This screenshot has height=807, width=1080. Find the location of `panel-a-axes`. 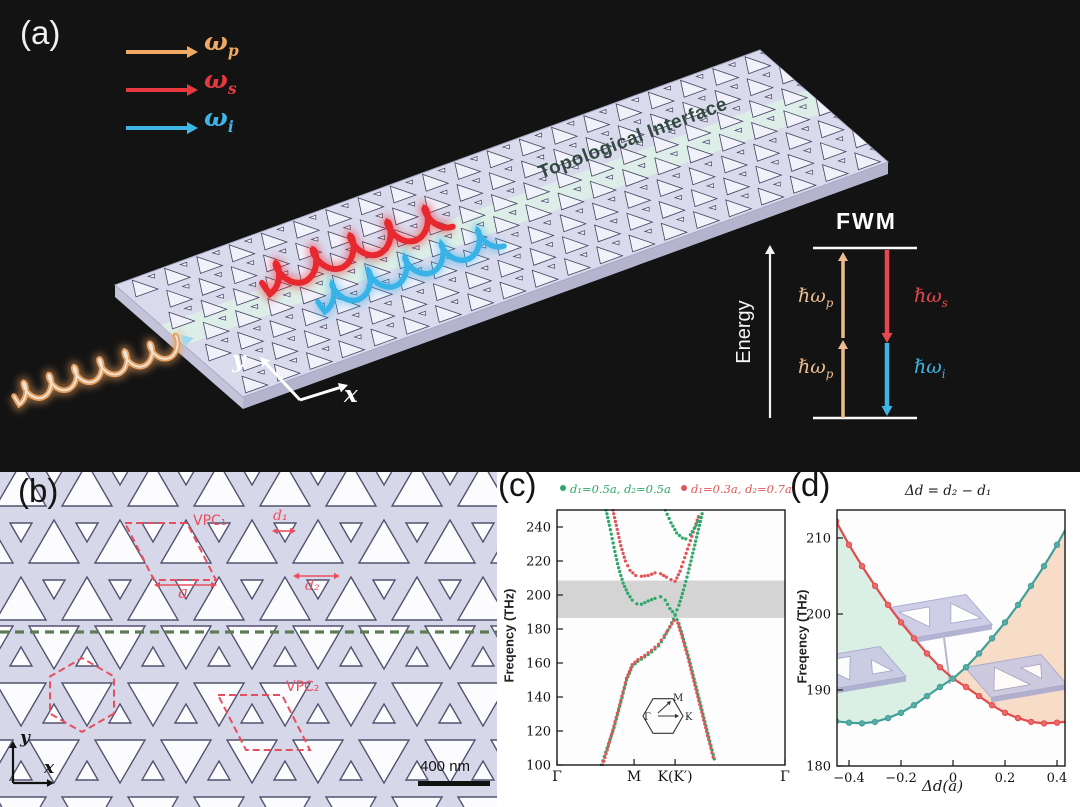

panel-a-axes is located at coordinates (304, 379).